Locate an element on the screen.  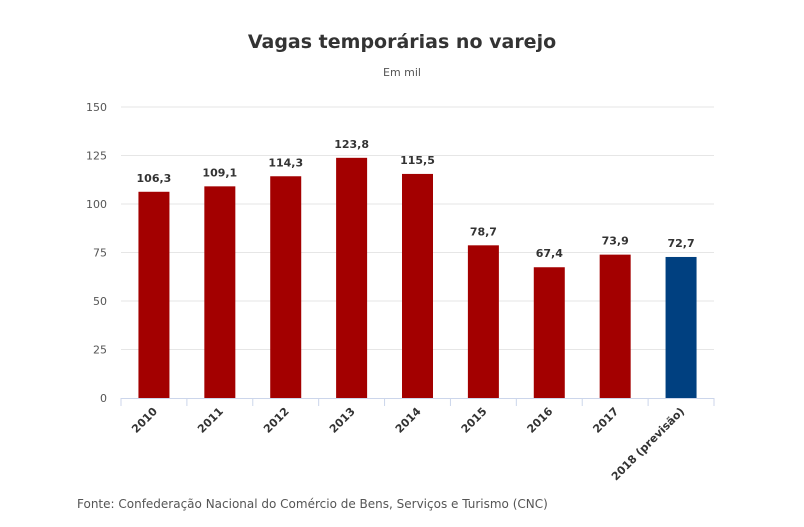
y-tick-label: 75 is located at coordinates (100, 253).